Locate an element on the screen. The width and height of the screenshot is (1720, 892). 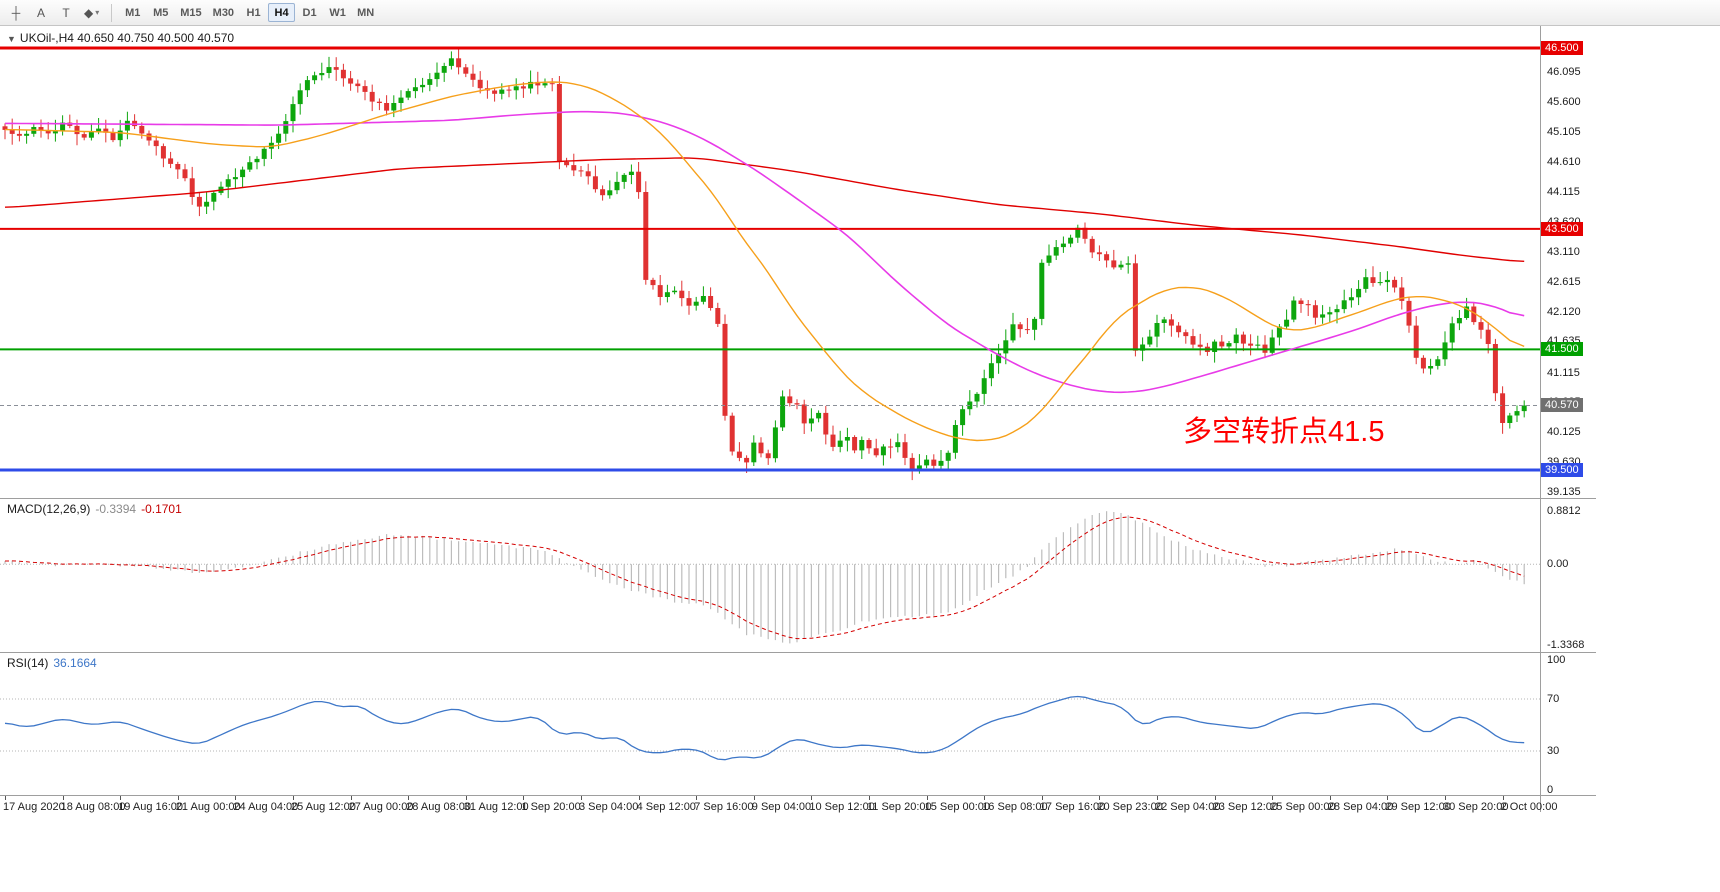
time-axis-label: 7 Sep 16:00 is located at coordinates (724, 807).